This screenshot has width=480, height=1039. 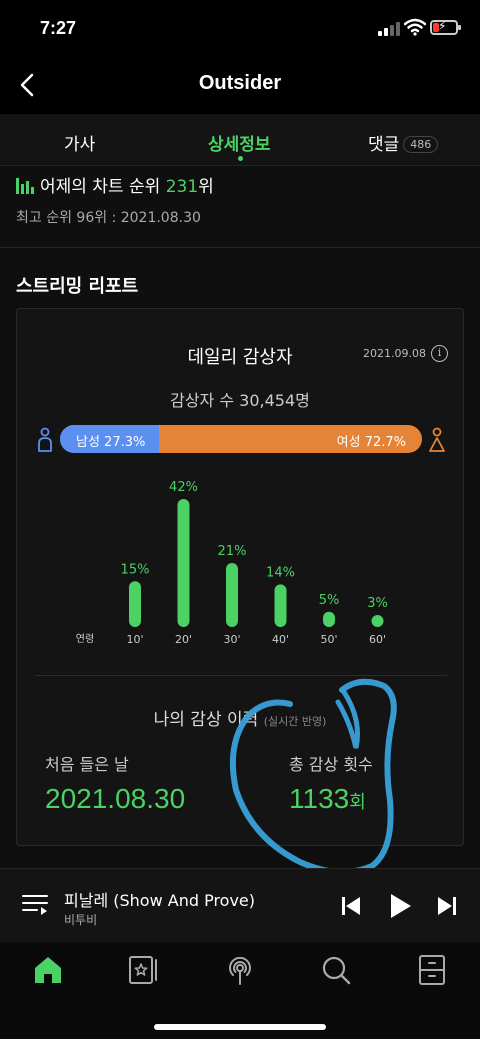 What do you see at coordinates (182, 187) in the screenshot?
I see `chart-rank-value: 231` at bounding box center [182, 187].